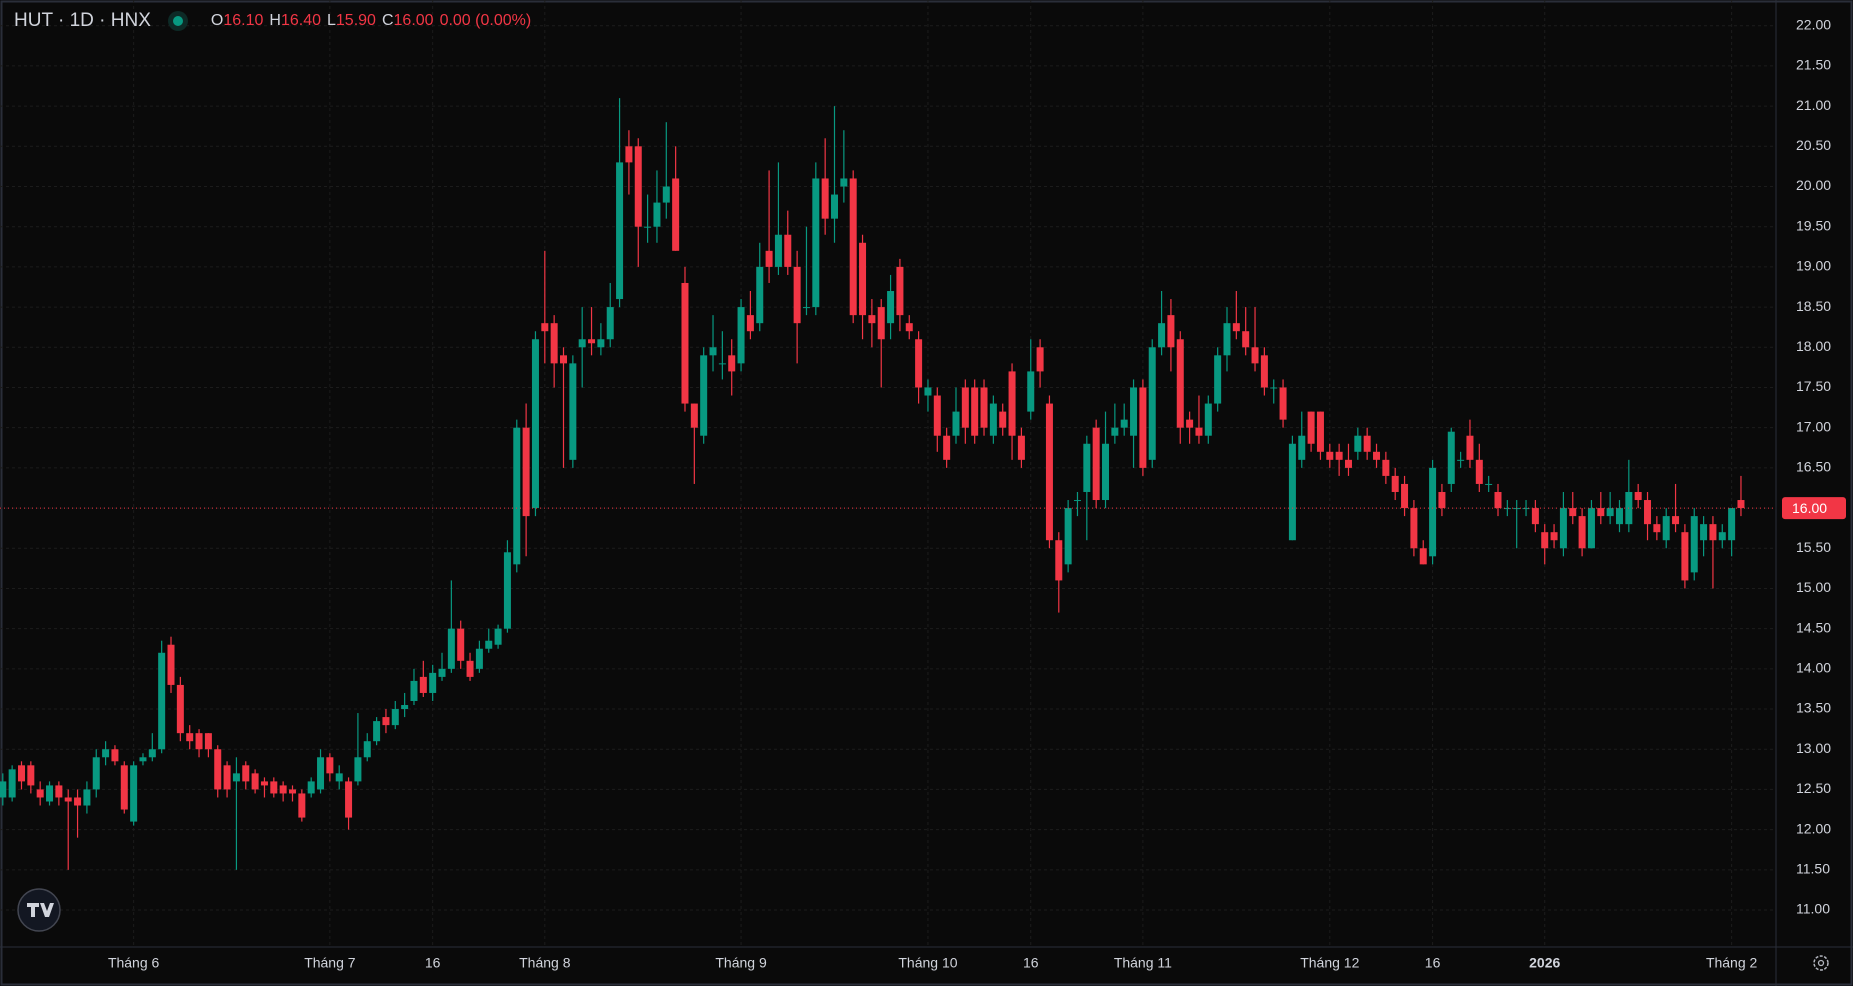 The image size is (1853, 986). I want to click on y-tick-label: 19.00, so click(1813, 266).